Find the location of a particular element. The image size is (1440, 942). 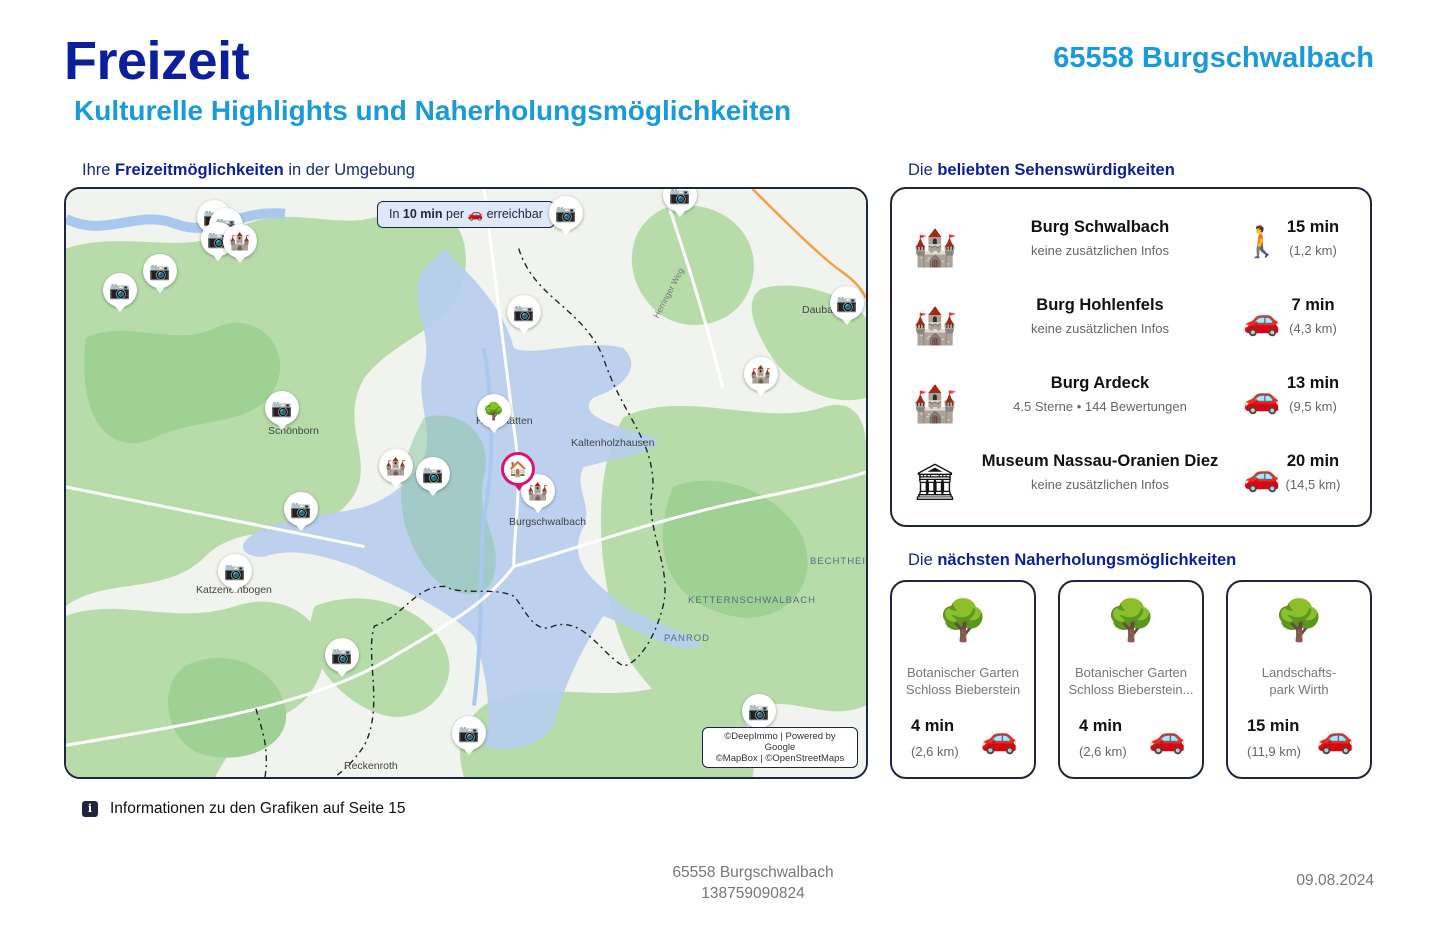

sight-distance: (4,3 km) is located at coordinates (1313, 328).